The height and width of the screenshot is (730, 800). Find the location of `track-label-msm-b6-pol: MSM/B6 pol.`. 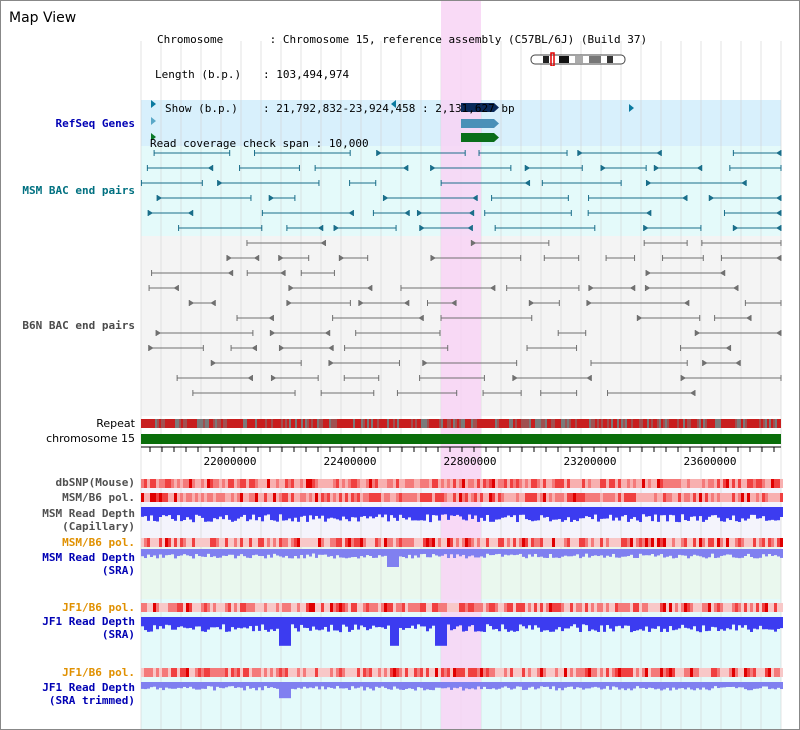

track-label-msm-b6-pol: MSM/B6 pol. is located at coordinates (98, 497).